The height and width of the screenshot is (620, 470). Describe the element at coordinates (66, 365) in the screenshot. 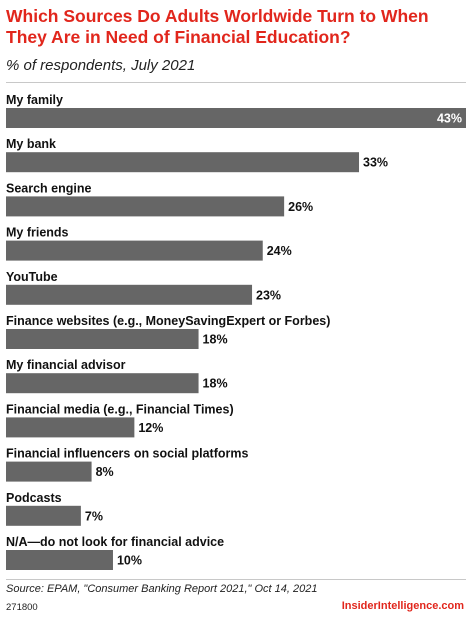

I see `category-label: My financial advisor` at that location.